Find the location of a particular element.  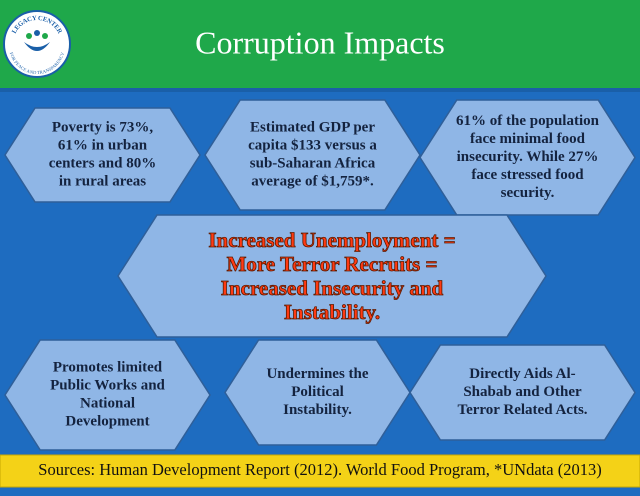

node-text: security. is located at coordinates (528, 193).